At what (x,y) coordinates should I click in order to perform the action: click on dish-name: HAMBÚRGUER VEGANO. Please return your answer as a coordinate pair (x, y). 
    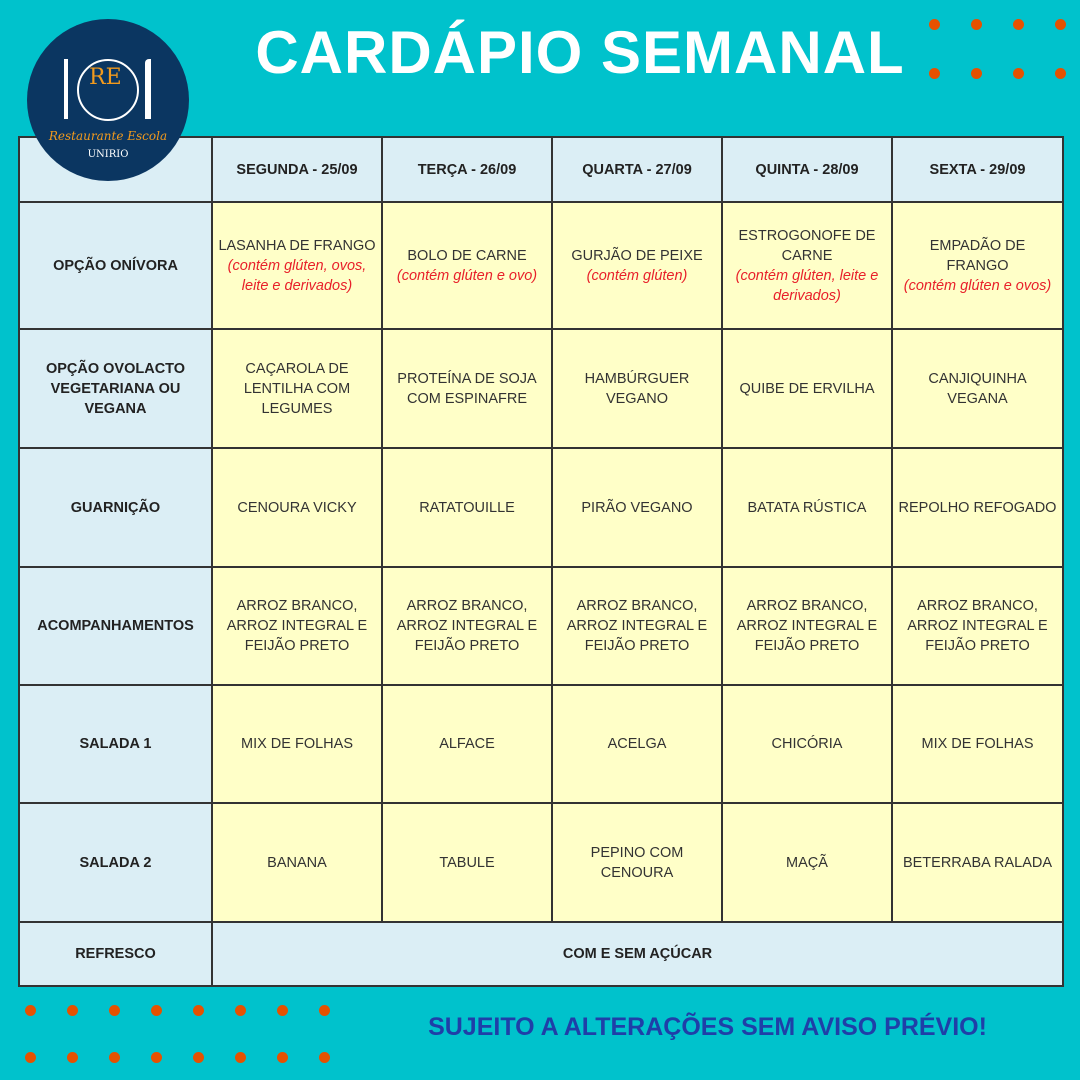
    Looking at the image, I should click on (637, 388).